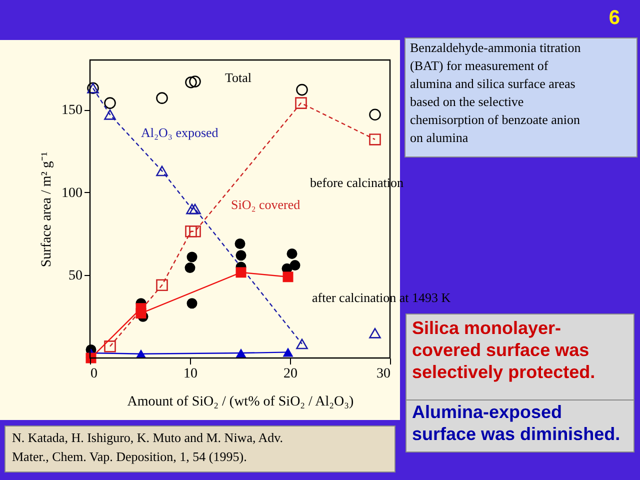 This screenshot has width=640, height=480. What do you see at coordinates (75, 276) in the screenshot?
I see `y-tick-label: 50` at bounding box center [75, 276].